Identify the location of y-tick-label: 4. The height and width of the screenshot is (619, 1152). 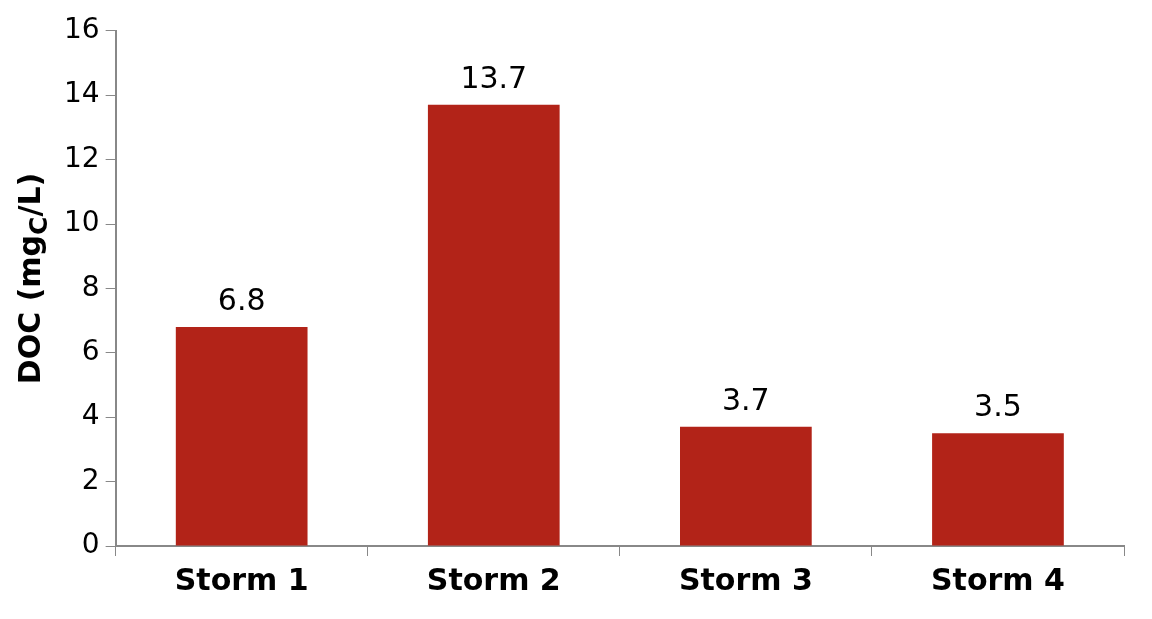
(90, 415).